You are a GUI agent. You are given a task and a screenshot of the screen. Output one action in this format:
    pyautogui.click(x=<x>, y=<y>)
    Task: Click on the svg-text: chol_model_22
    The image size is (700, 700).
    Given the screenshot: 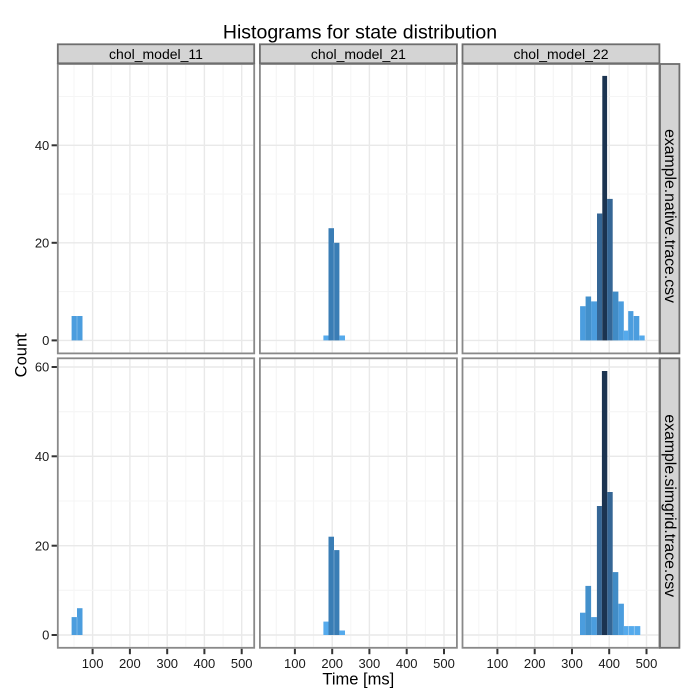 What is the action you would take?
    pyautogui.click(x=561, y=54)
    